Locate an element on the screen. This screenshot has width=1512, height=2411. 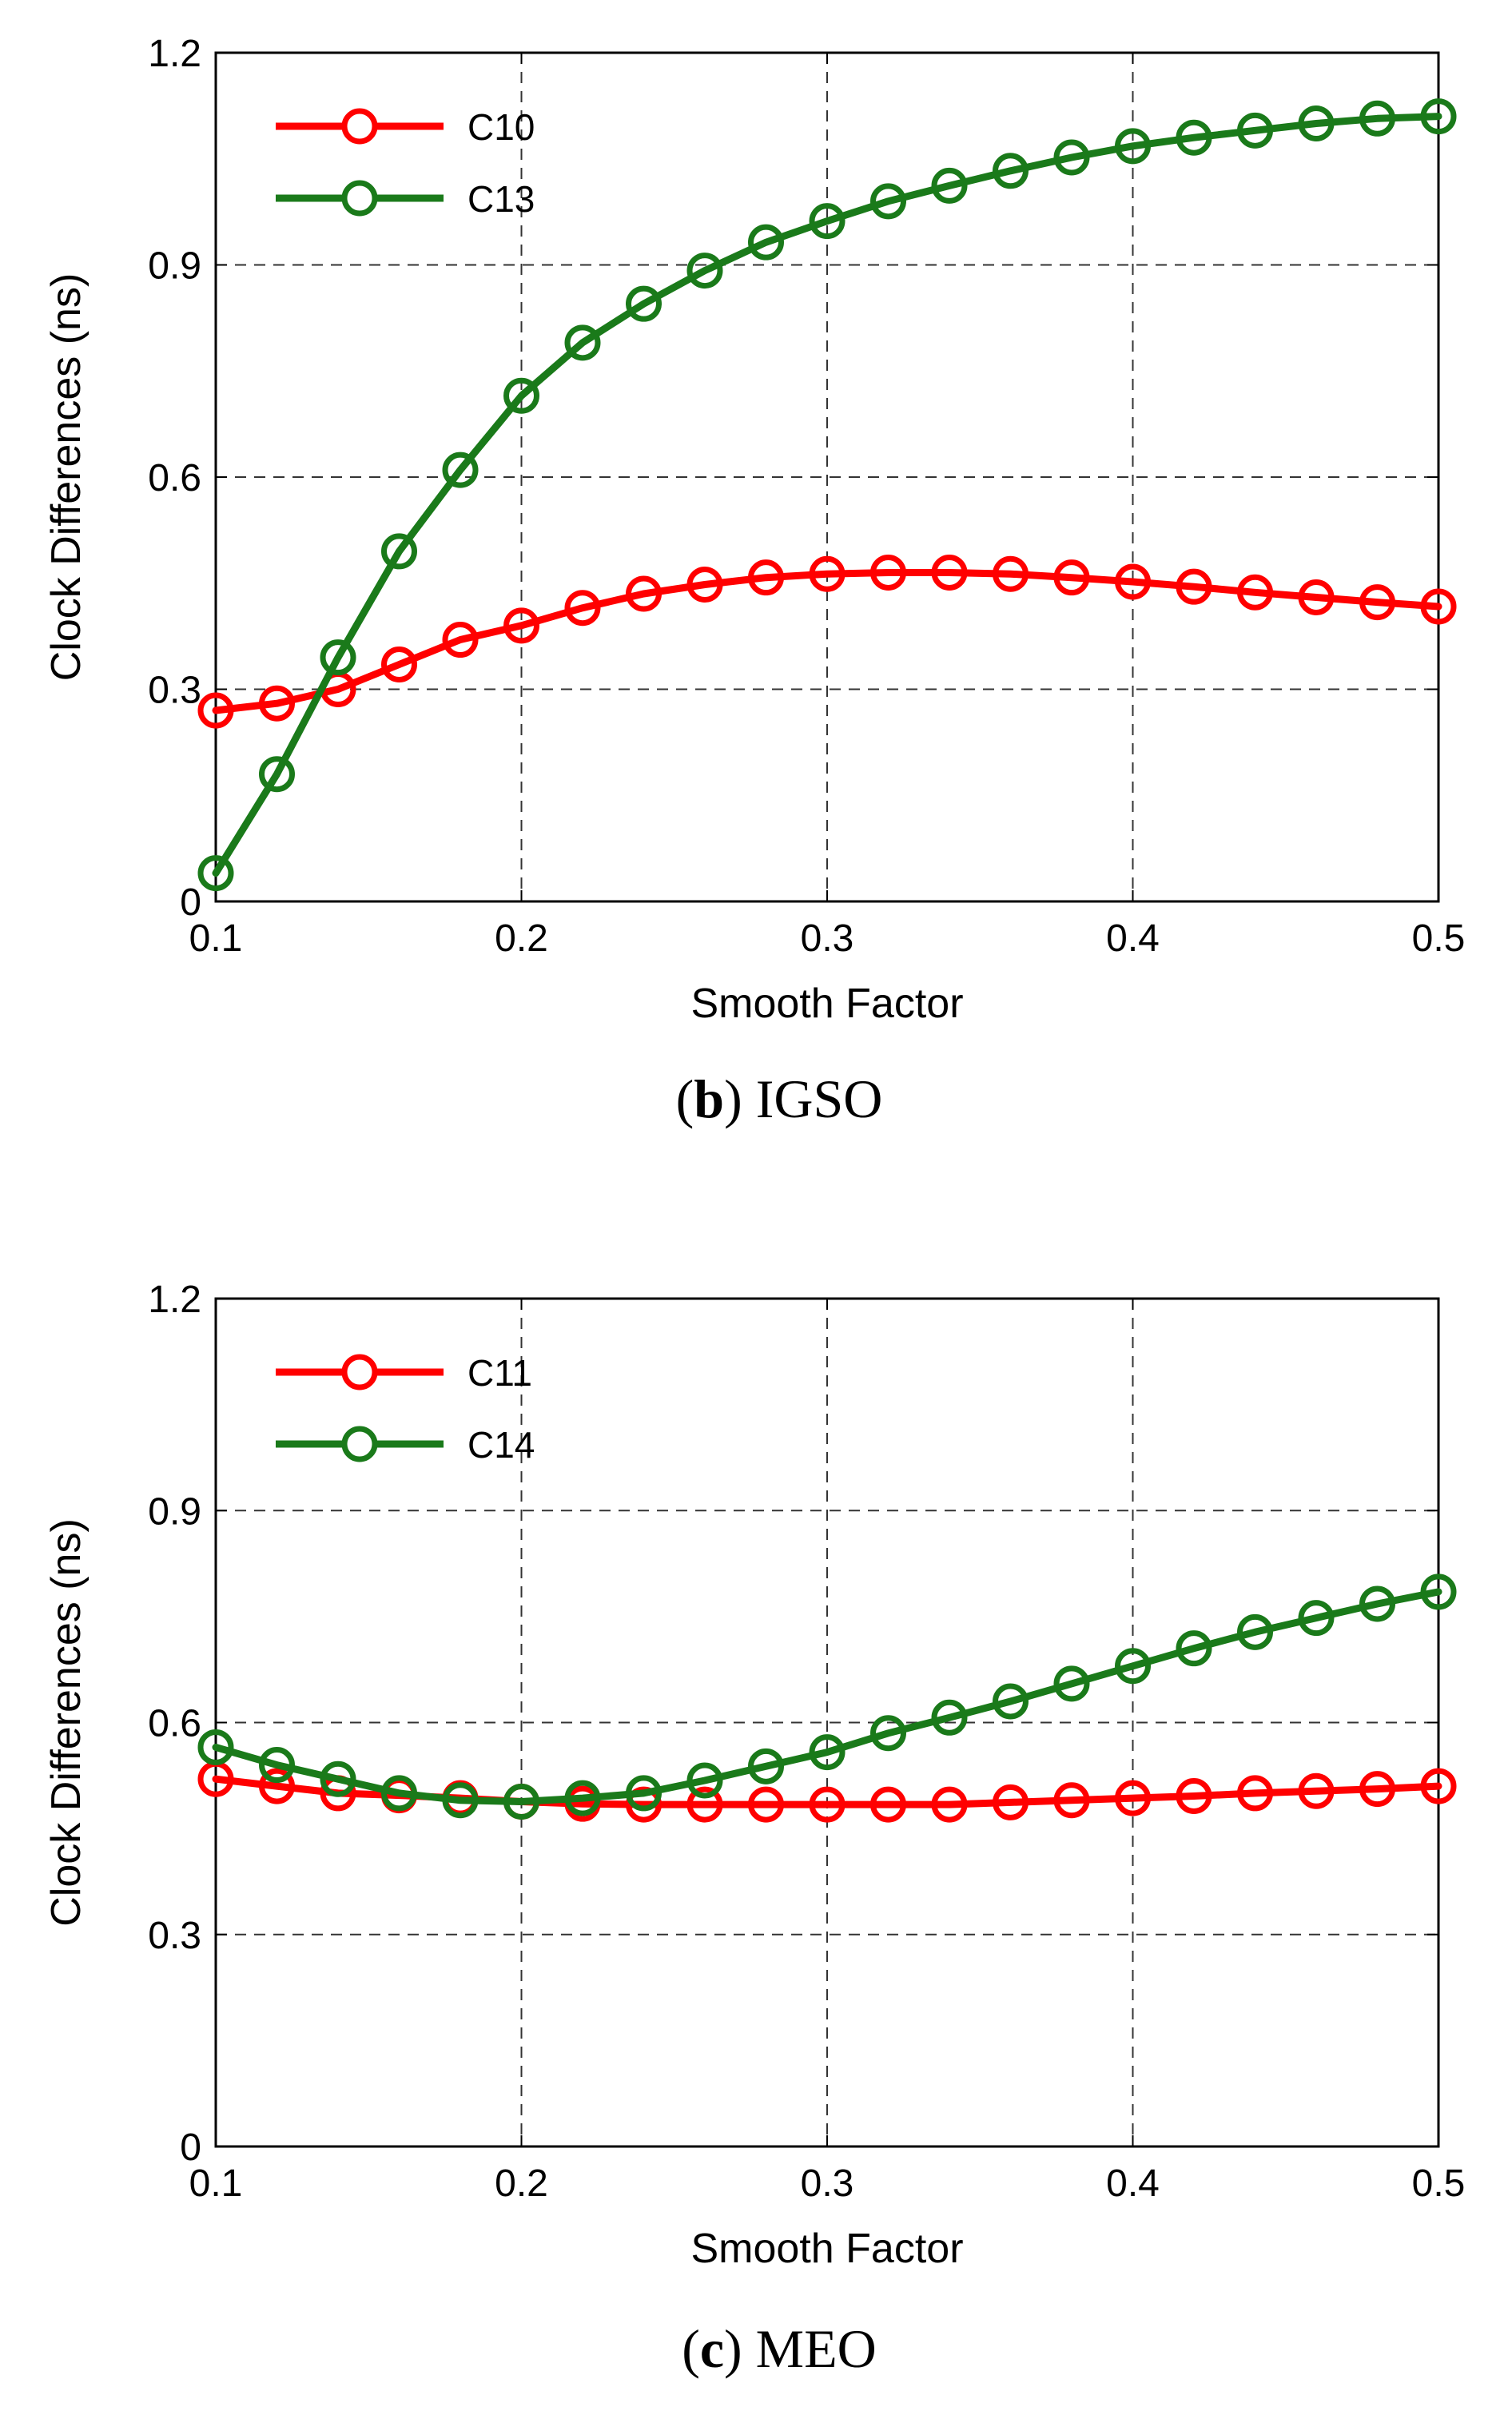
legend-label-C14: C14 is located at coordinates (501, 1445).